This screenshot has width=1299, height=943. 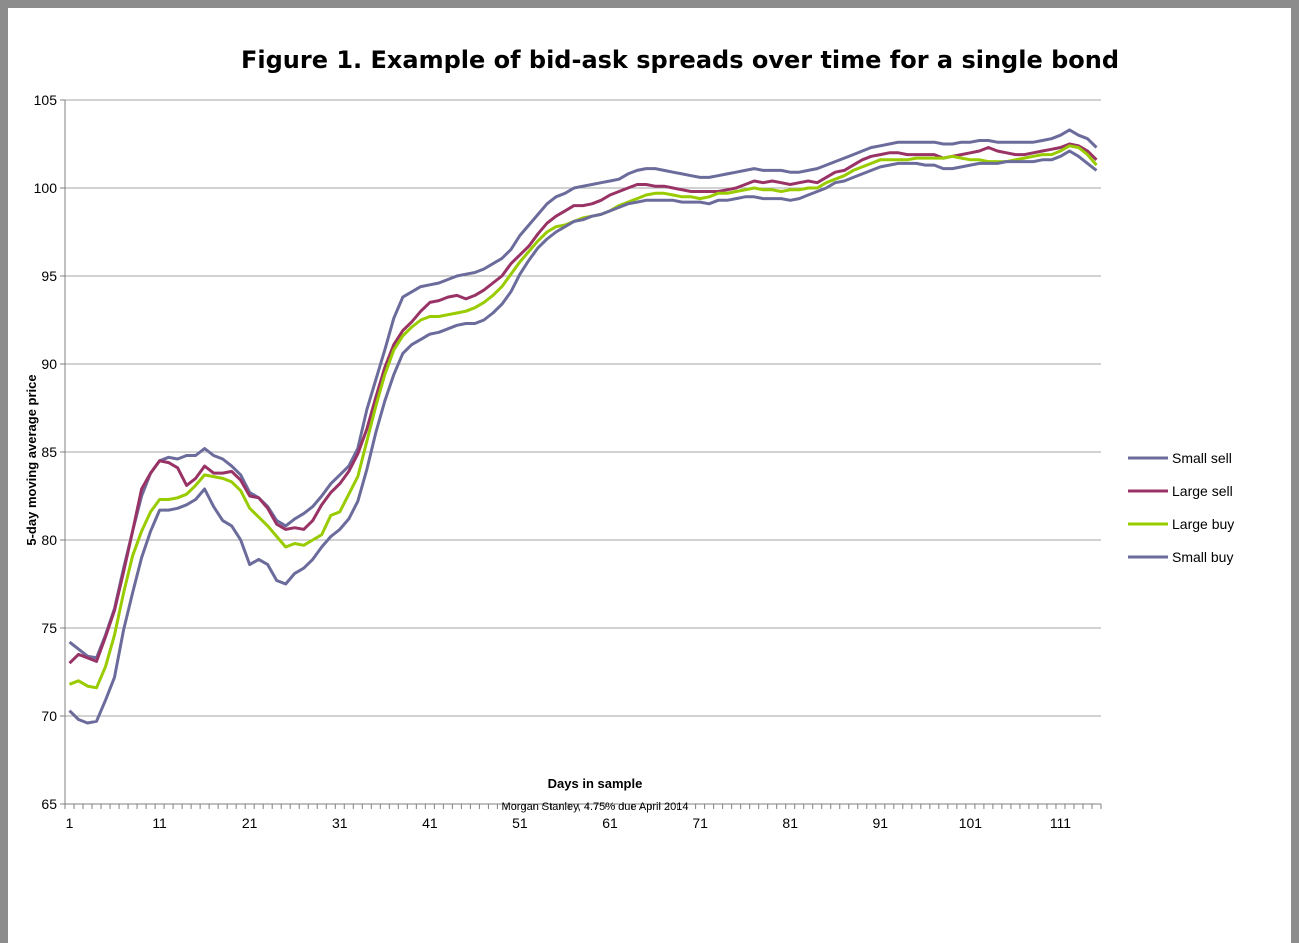 I want to click on x-tick-label: 91, so click(x=880, y=823).